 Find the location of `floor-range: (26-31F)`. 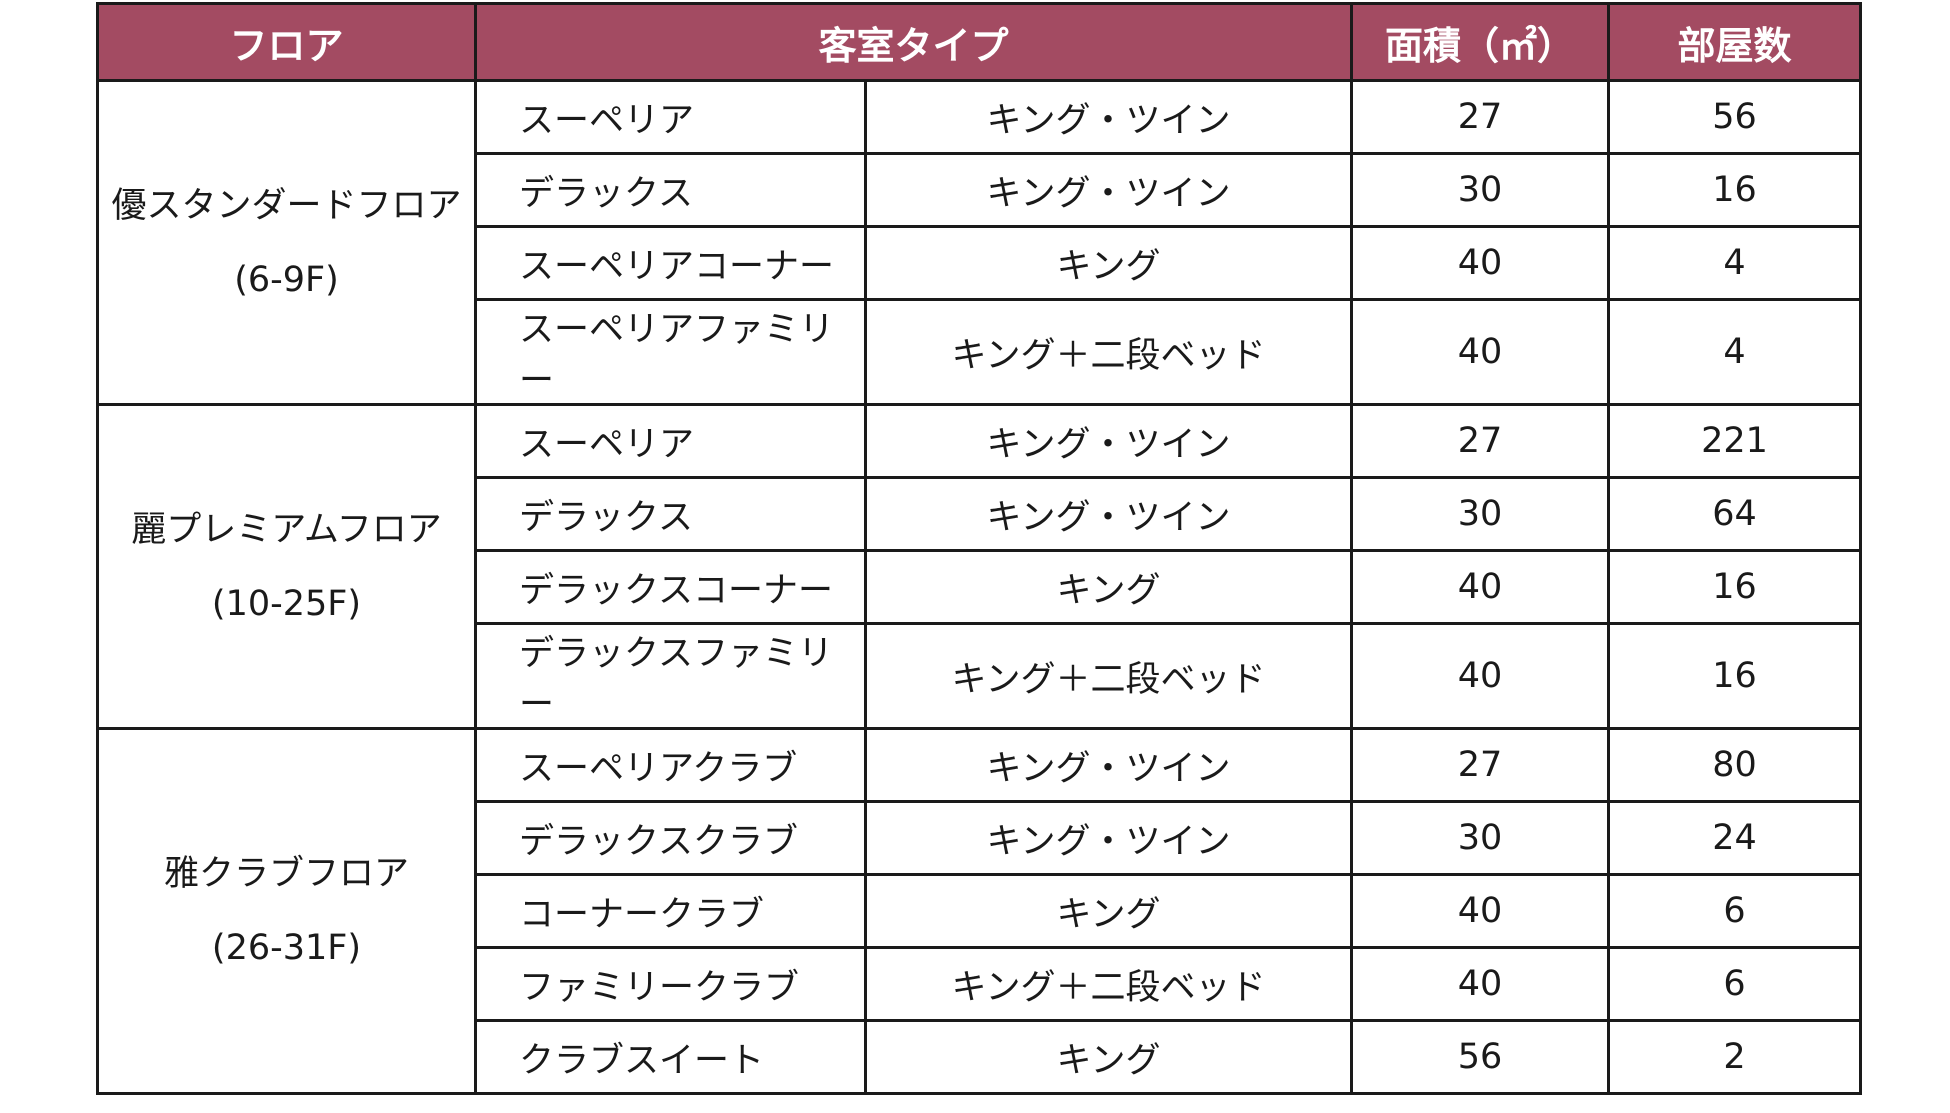

floor-range: (26-31F) is located at coordinates (286, 948).